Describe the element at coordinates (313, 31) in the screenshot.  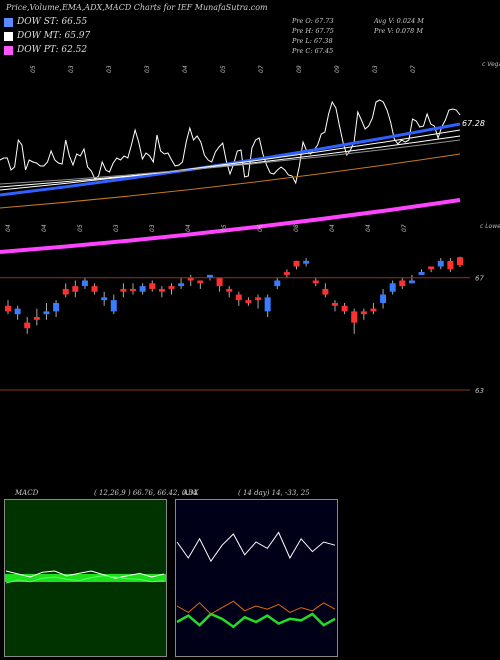
I see `pre-high: Pre H: 67.75` at that location.